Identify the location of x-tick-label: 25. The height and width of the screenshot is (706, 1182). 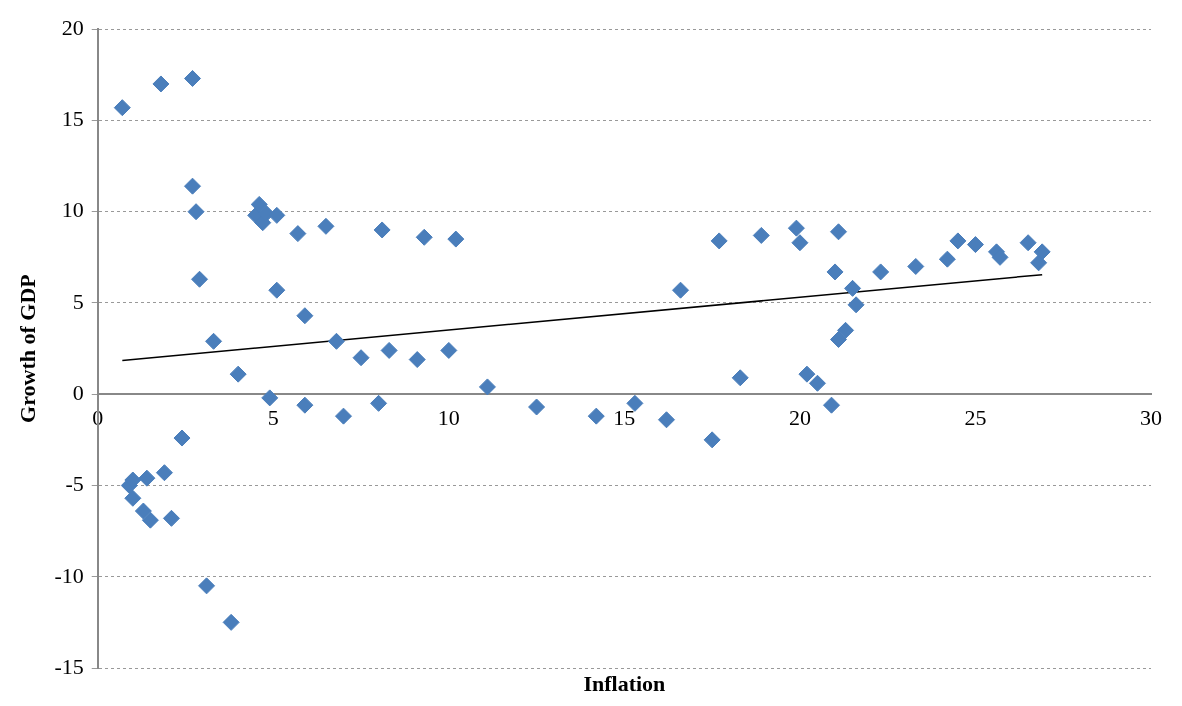
(975, 418).